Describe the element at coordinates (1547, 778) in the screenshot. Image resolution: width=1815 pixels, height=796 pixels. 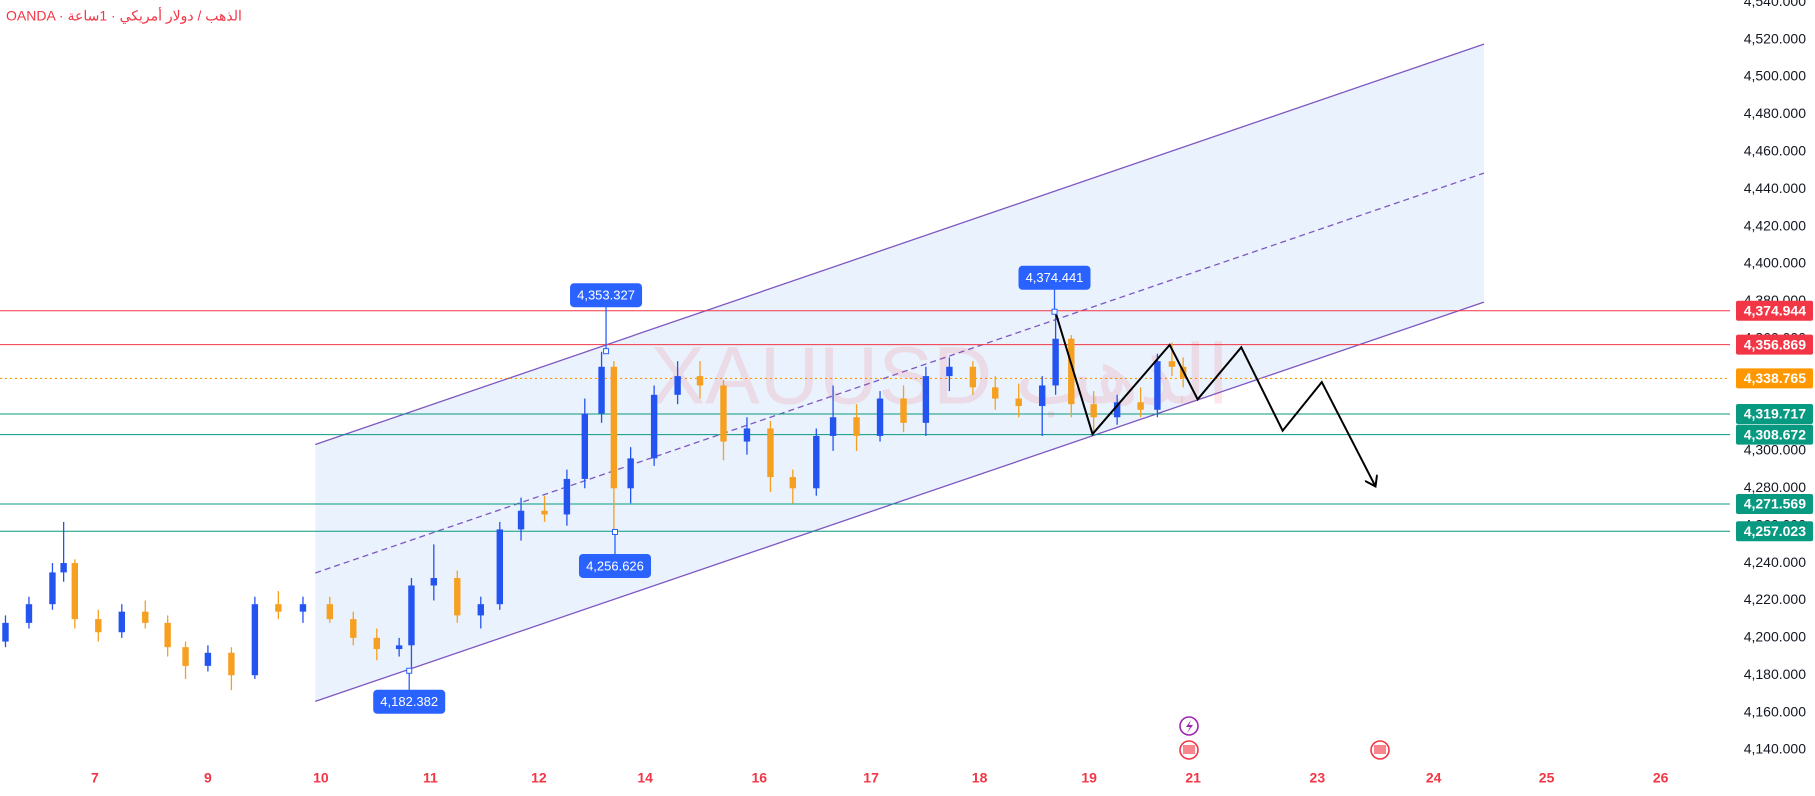
I see `x-tick-label: 25` at that location.